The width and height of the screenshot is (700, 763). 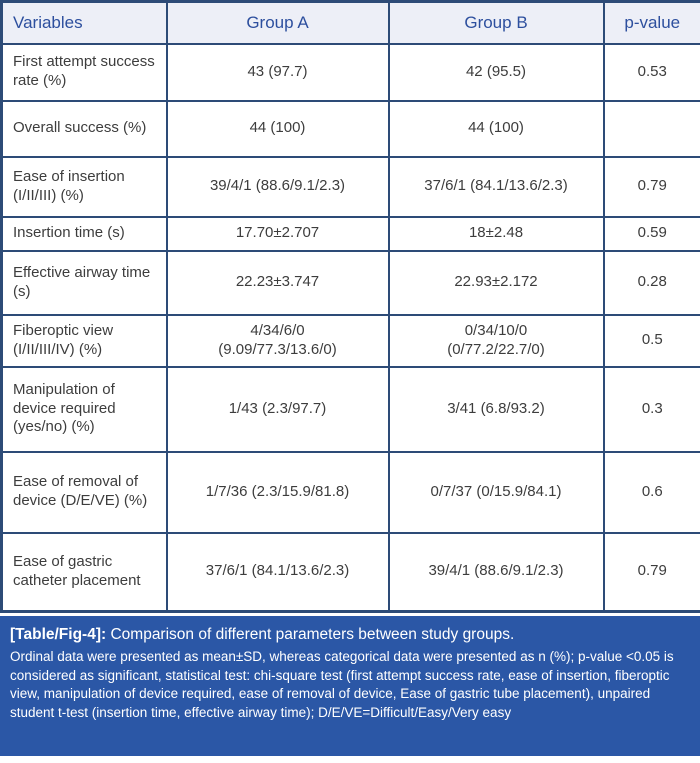 What do you see at coordinates (277, 72) in the screenshot?
I see `group-a-cell: 43 (97.7)` at bounding box center [277, 72].